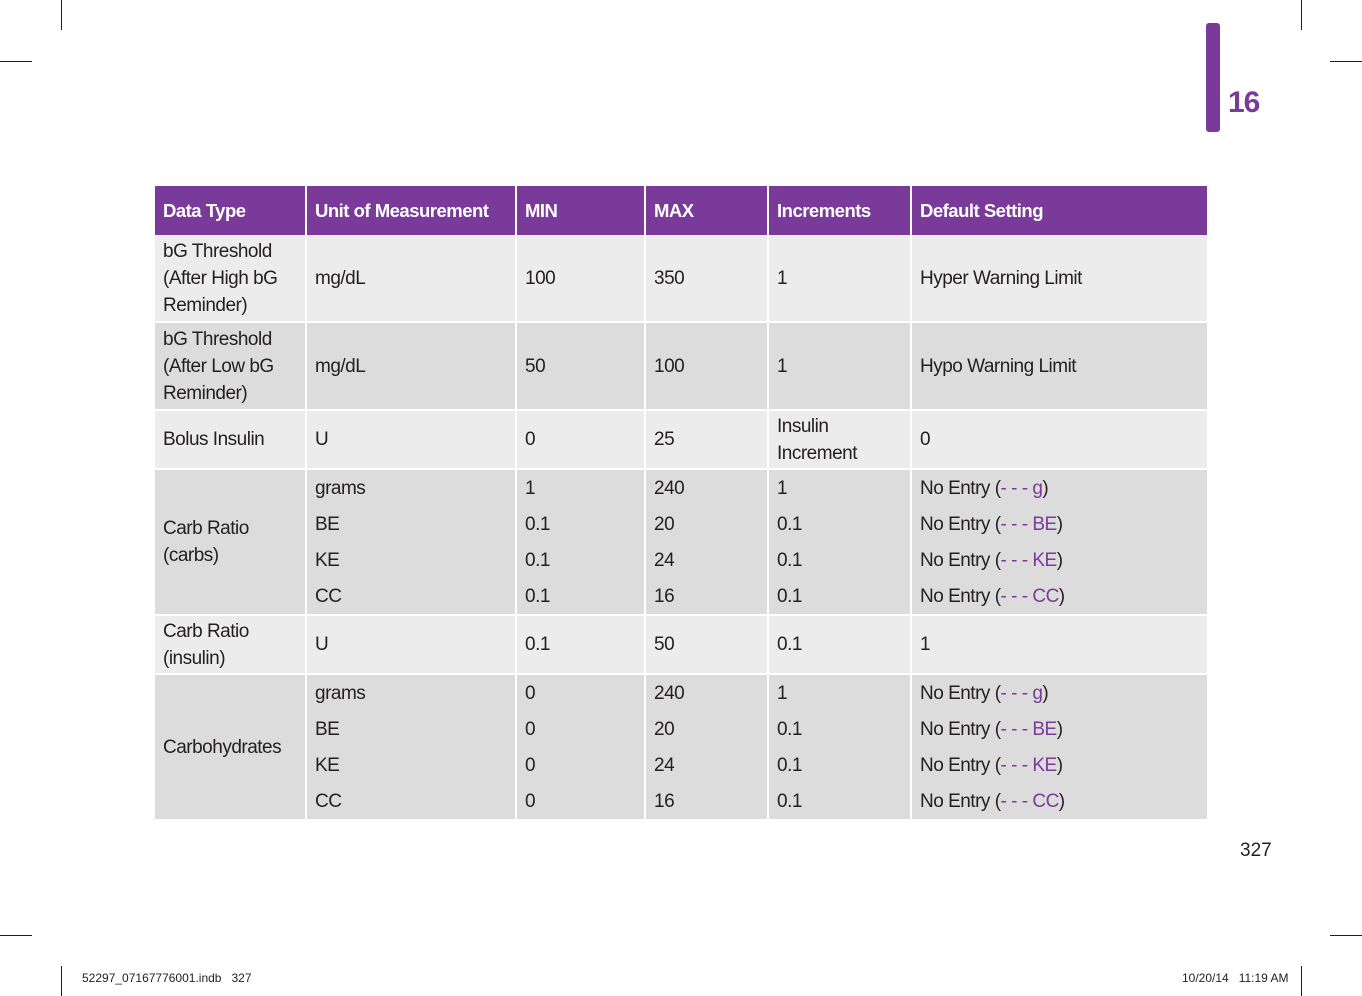  I want to click on table-row: CC 0 16 0.1 No Entry (- - - CC), so click(681, 801).